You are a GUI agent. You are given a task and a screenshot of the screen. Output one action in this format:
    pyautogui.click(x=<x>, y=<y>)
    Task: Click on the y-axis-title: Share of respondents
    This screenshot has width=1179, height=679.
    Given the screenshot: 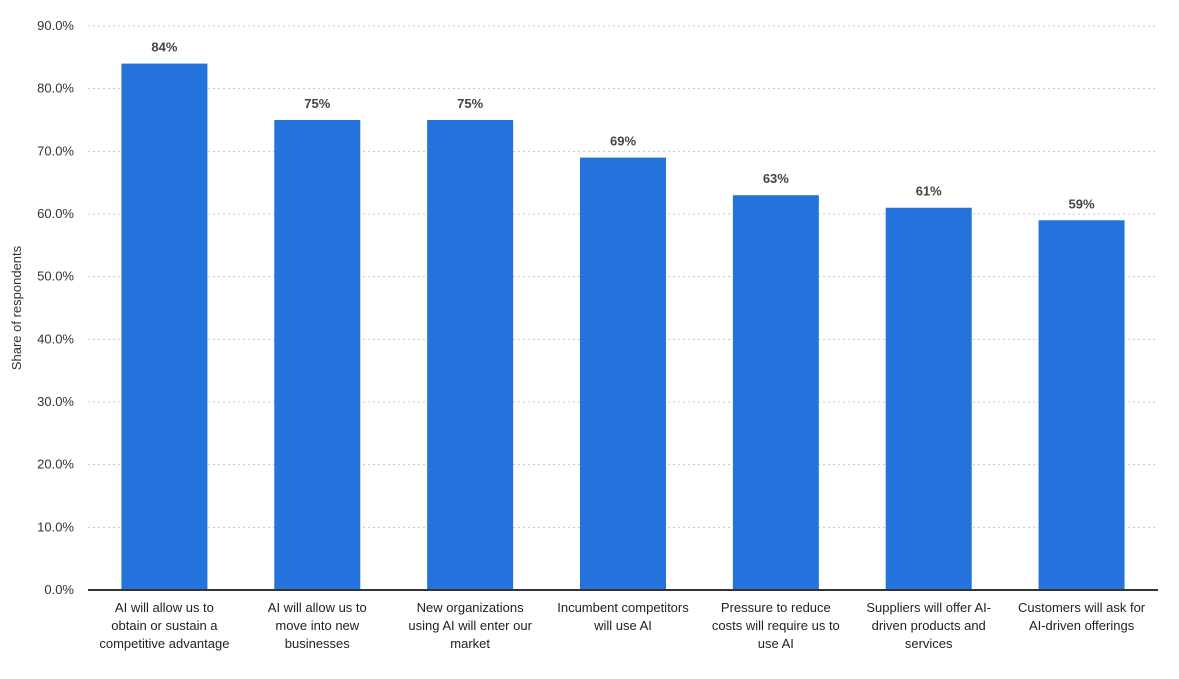 What is the action you would take?
    pyautogui.click(x=16, y=307)
    